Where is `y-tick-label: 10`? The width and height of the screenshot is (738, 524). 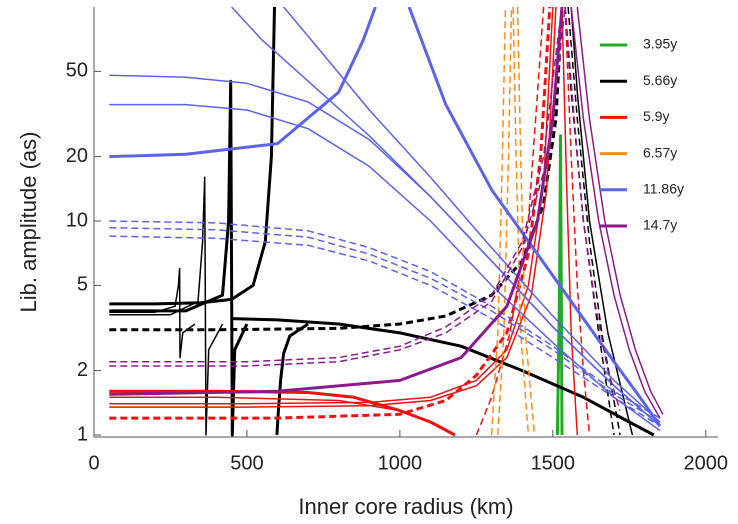
y-tick-label: 10 is located at coordinates (77, 220).